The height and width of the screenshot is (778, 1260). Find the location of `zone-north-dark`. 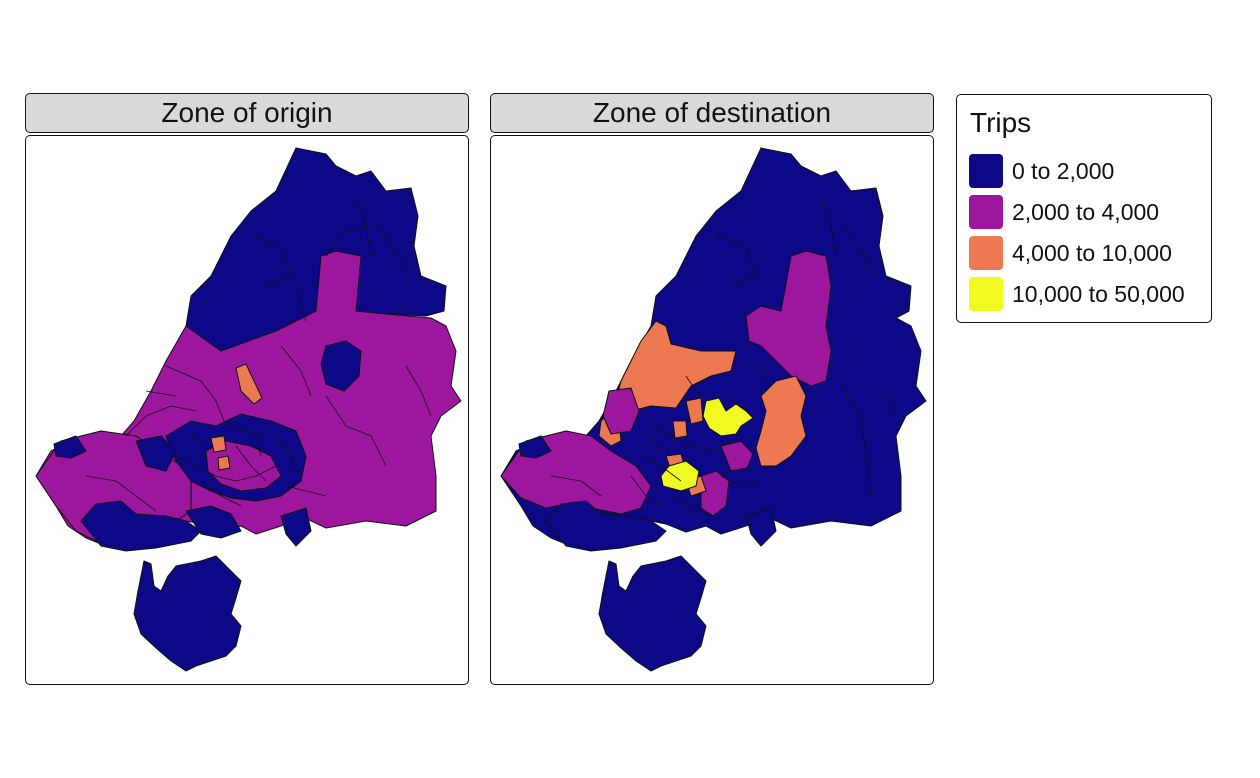

zone-north-dark is located at coordinates (316, 249).